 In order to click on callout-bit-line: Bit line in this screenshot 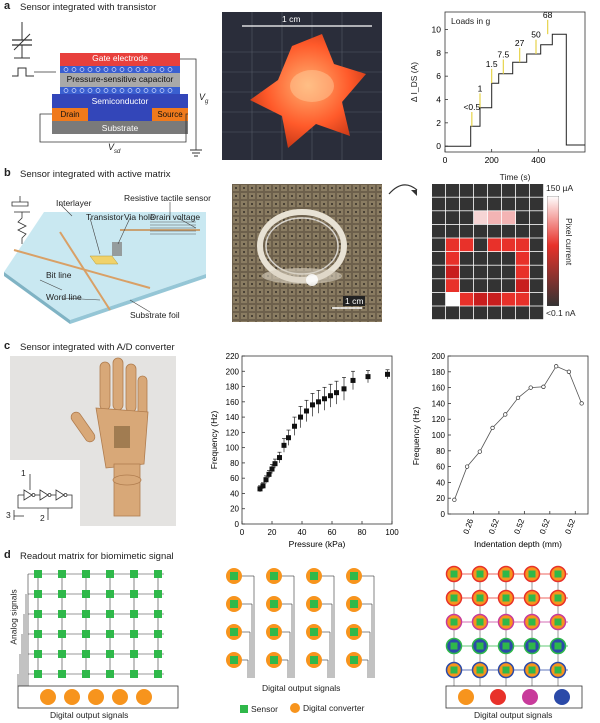, I will do `click(59, 275)`.